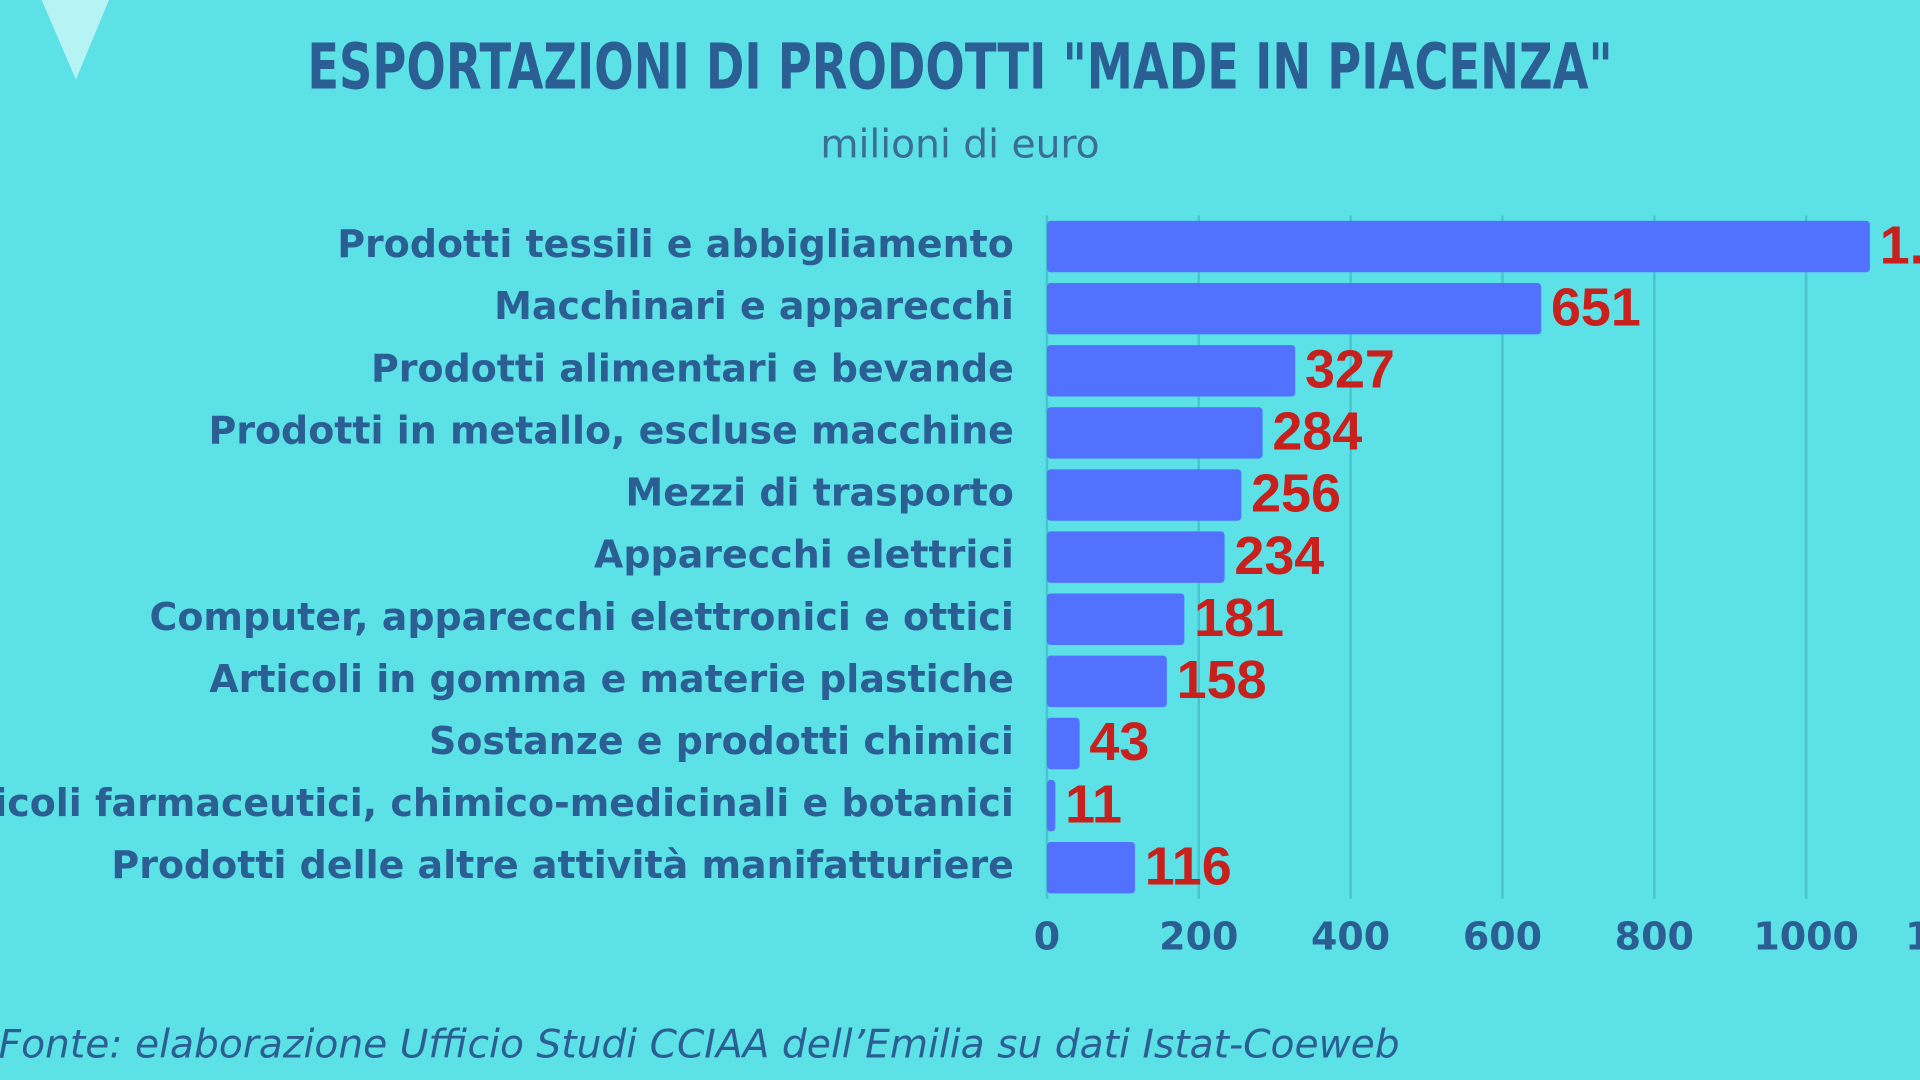 The height and width of the screenshot is (1080, 1920). I want to click on value-label: 234, so click(1279, 556).